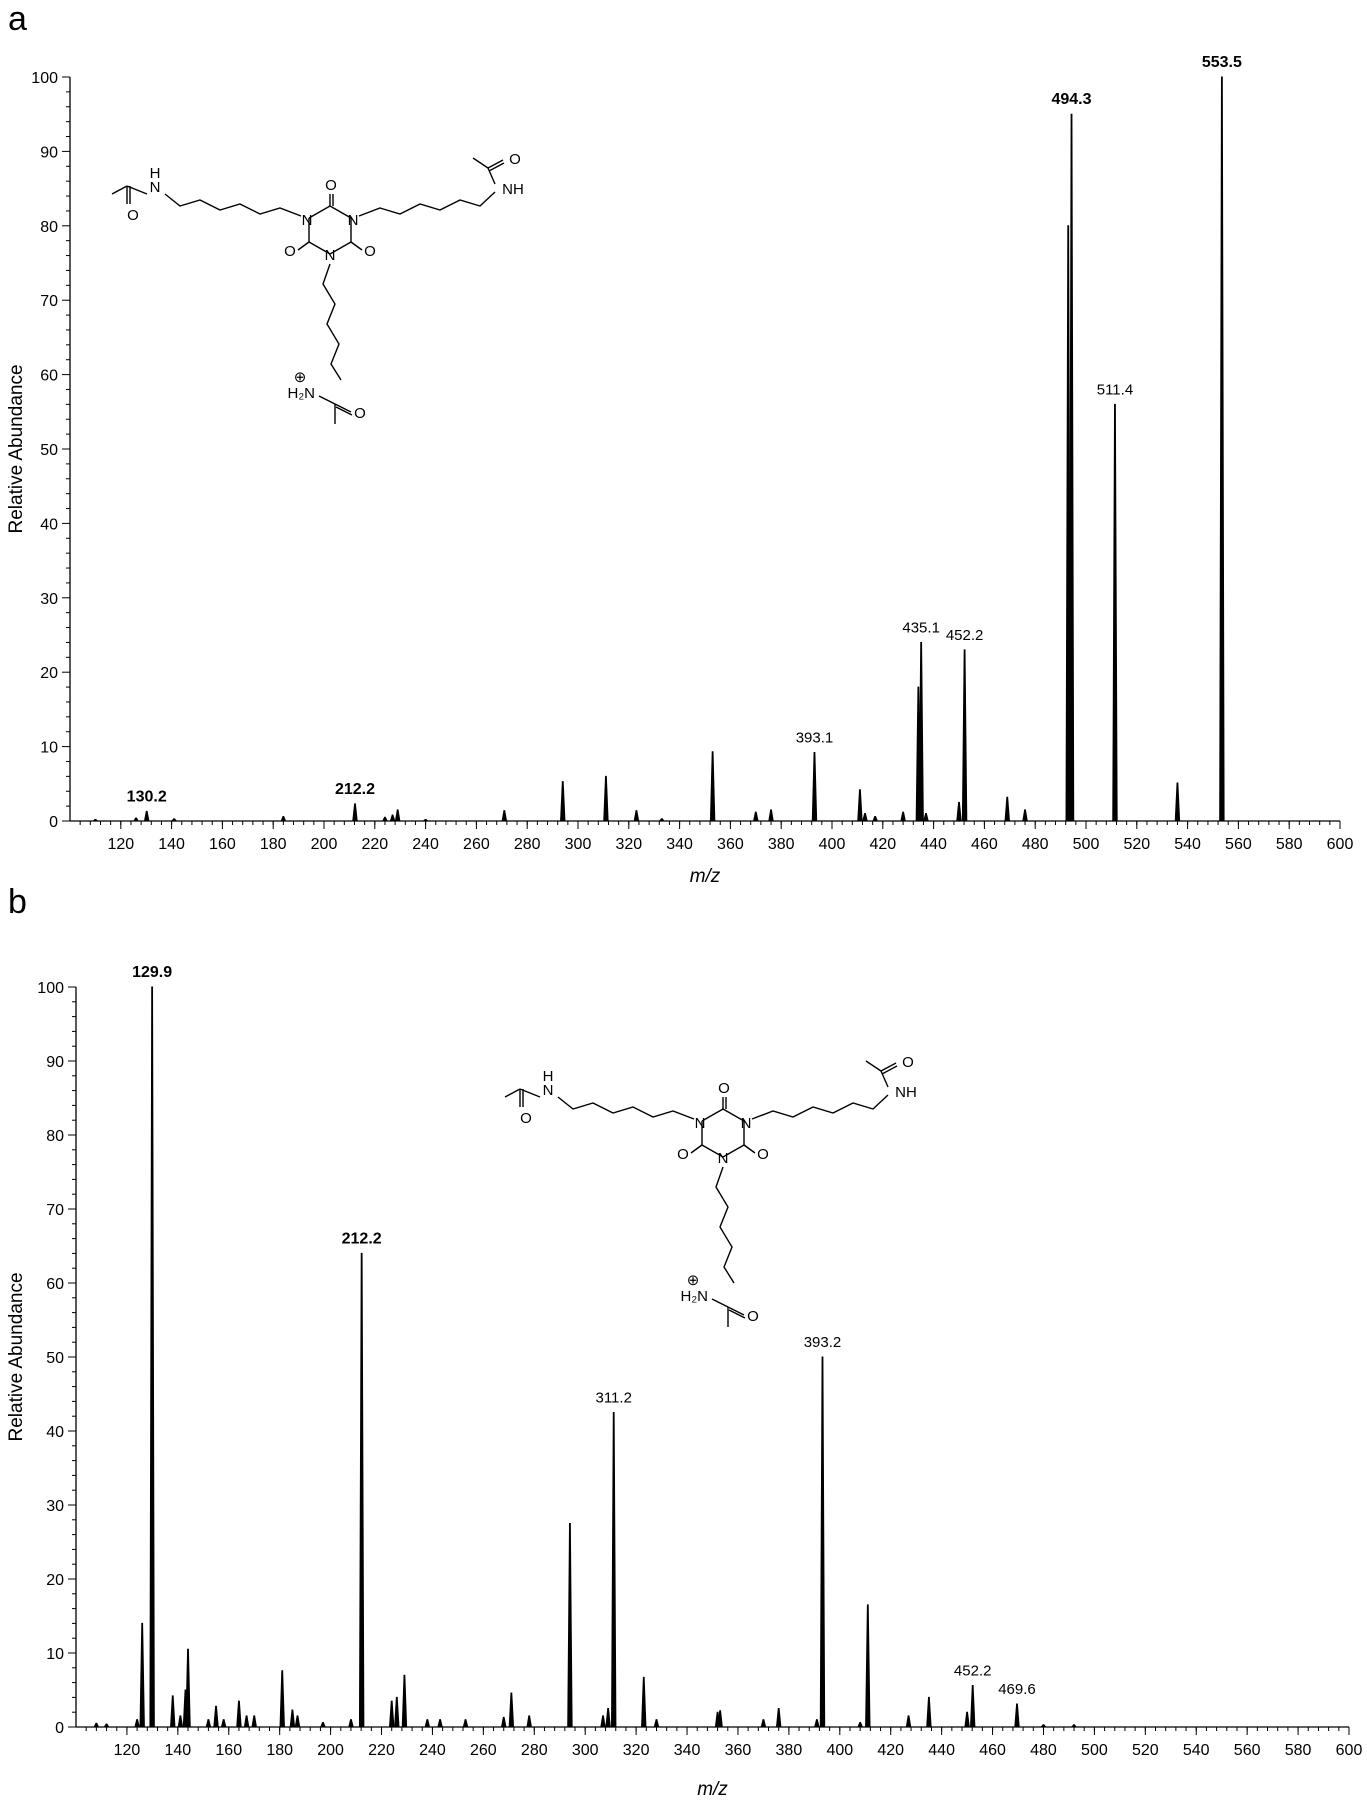  Describe the element at coordinates (941, 1750) in the screenshot. I see `x-tick-label: 440` at that location.